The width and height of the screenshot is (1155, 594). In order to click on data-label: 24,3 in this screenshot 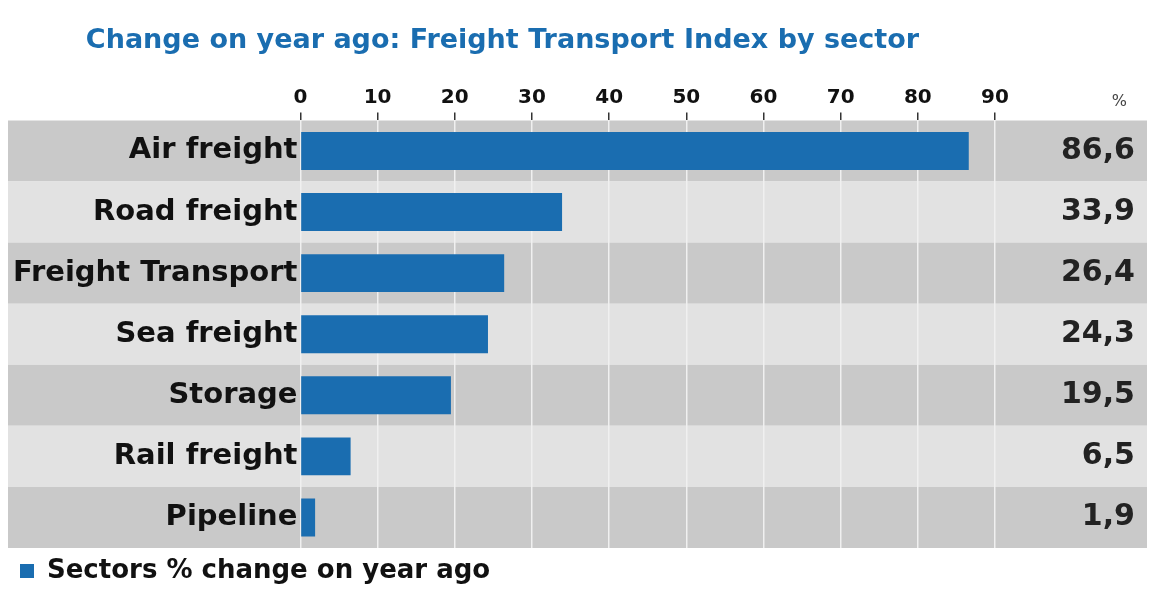, I will do `click(1097, 331)`.